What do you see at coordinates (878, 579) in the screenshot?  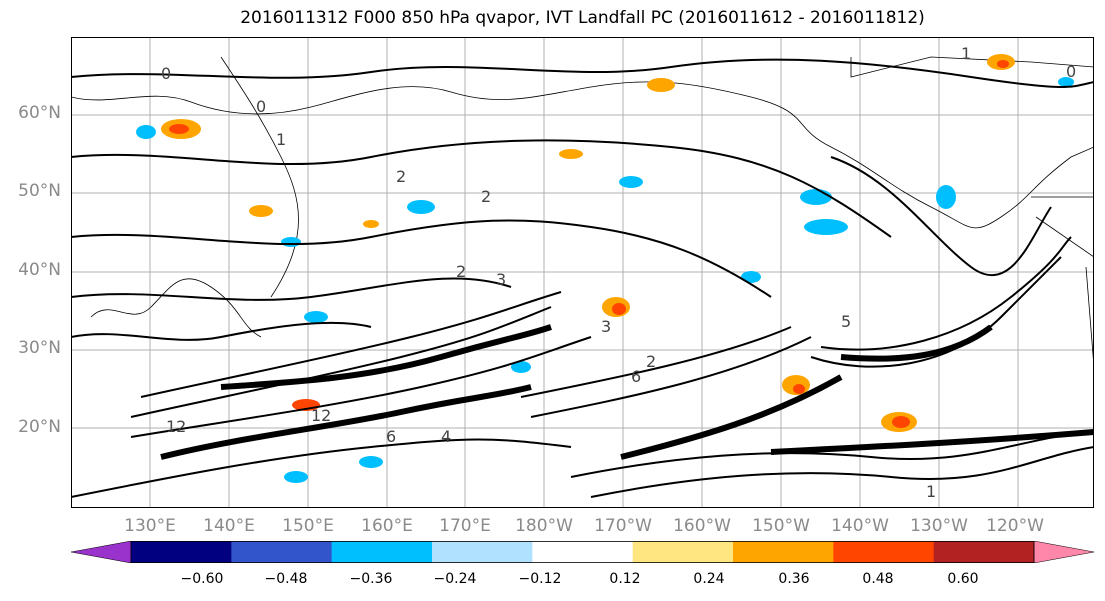 I see `colorbar-tick-label: 0.48` at bounding box center [878, 579].